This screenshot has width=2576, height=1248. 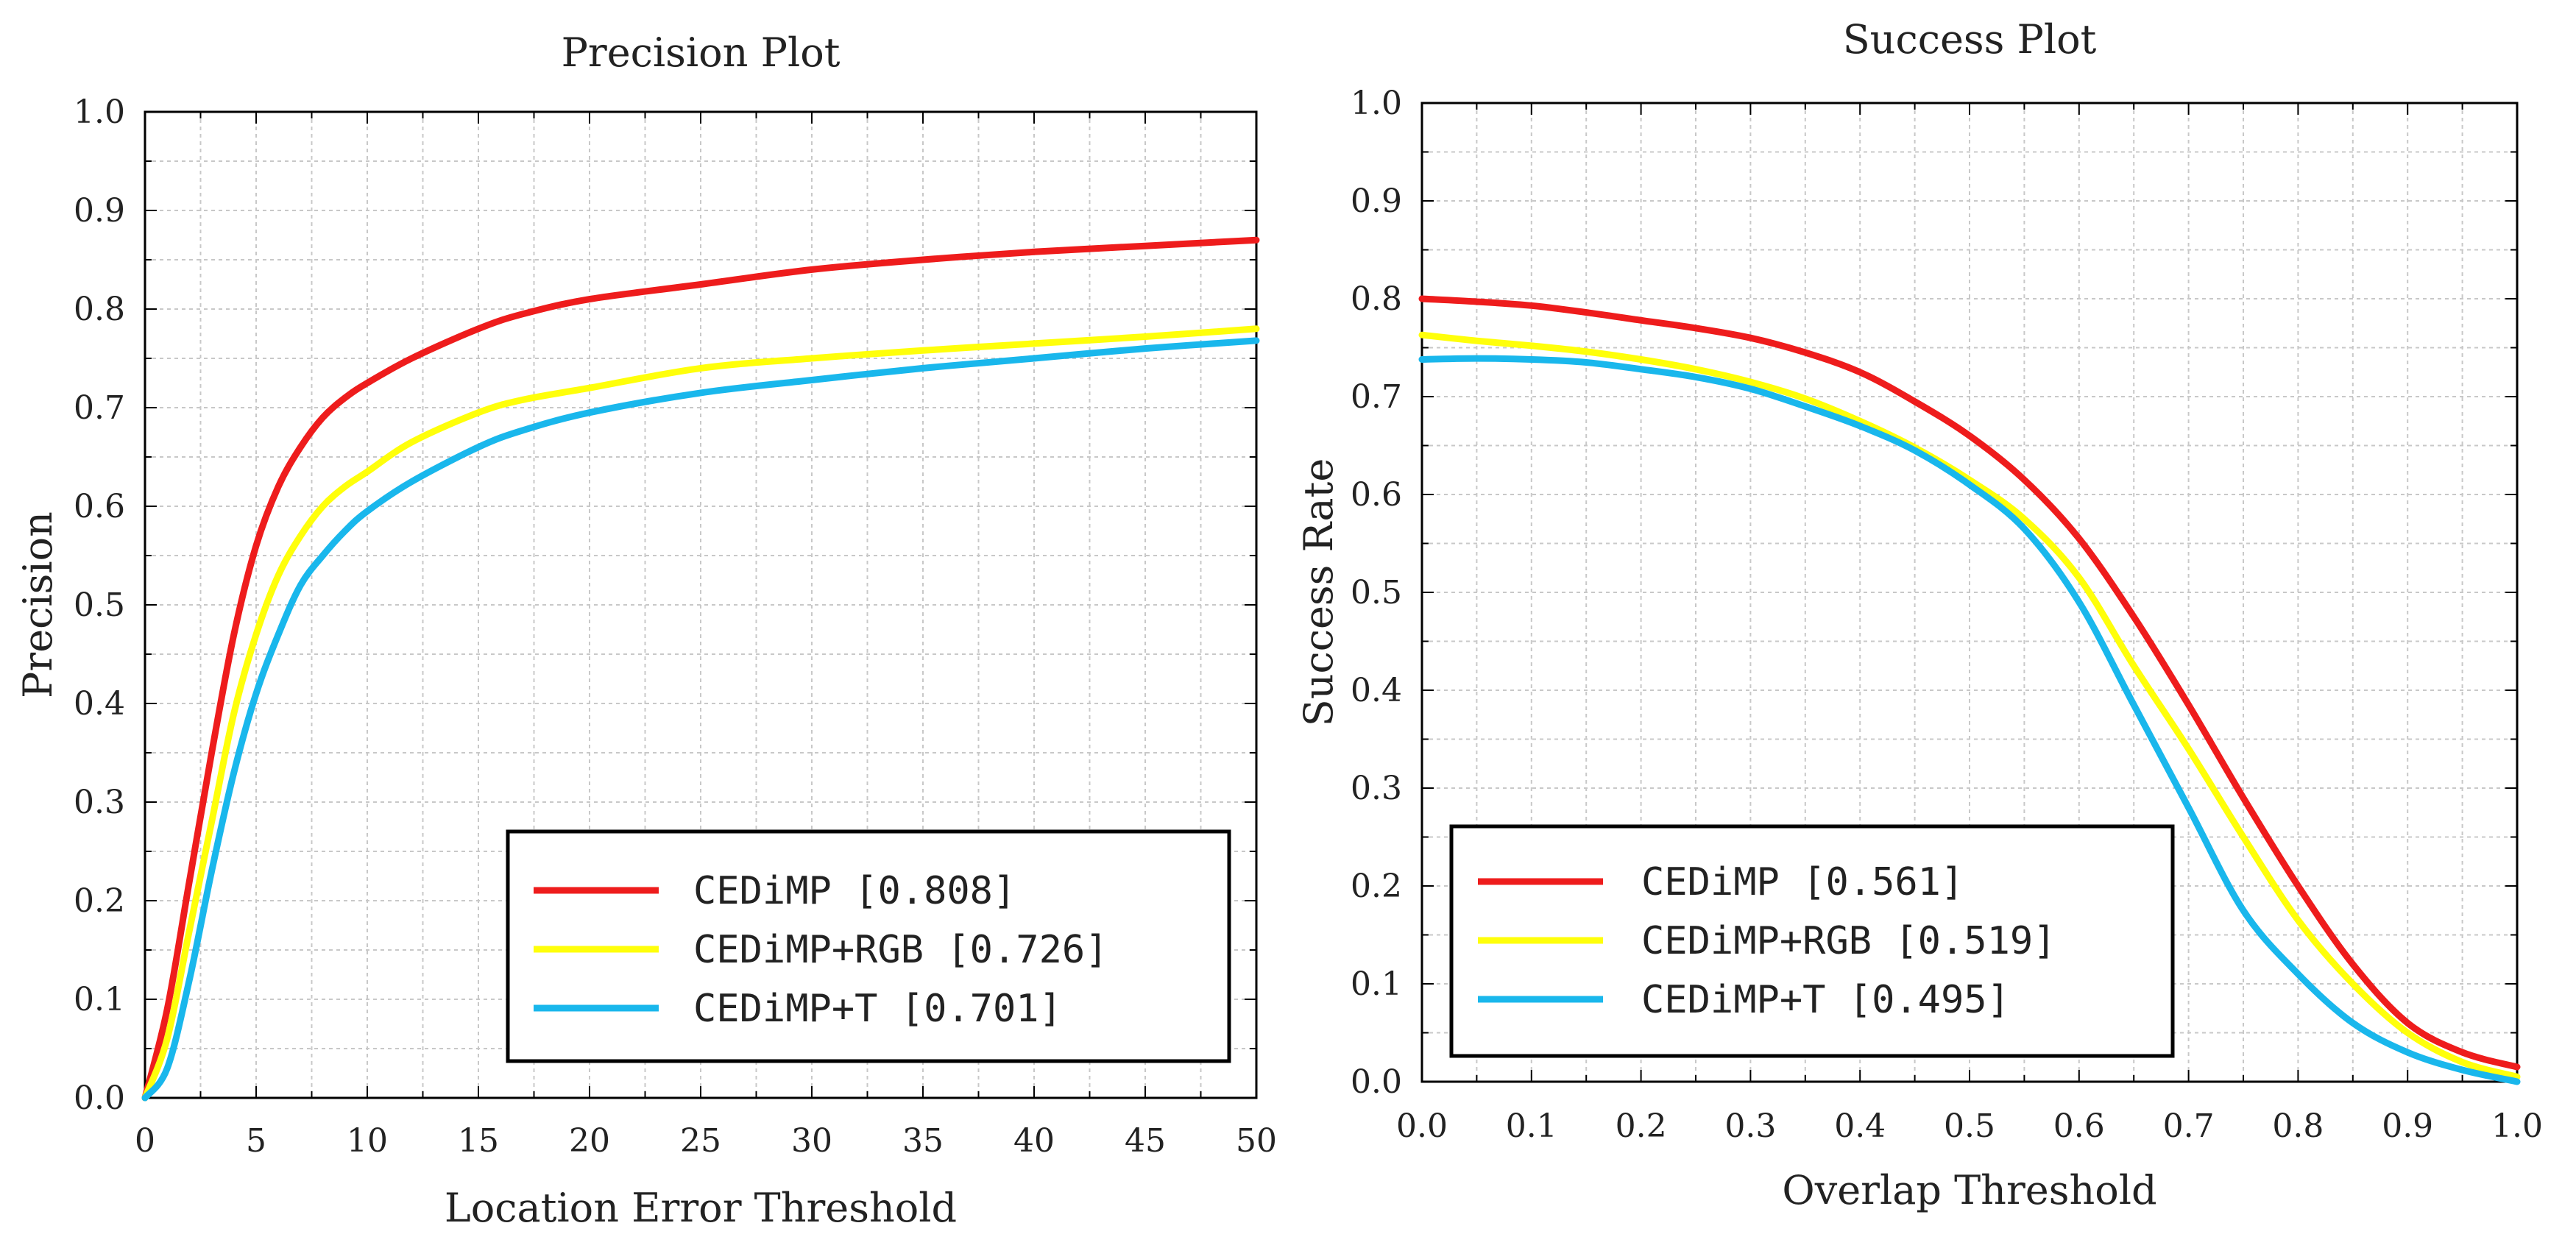 What do you see at coordinates (700, 1141) in the screenshot?
I see `x-tick-label: 25` at bounding box center [700, 1141].